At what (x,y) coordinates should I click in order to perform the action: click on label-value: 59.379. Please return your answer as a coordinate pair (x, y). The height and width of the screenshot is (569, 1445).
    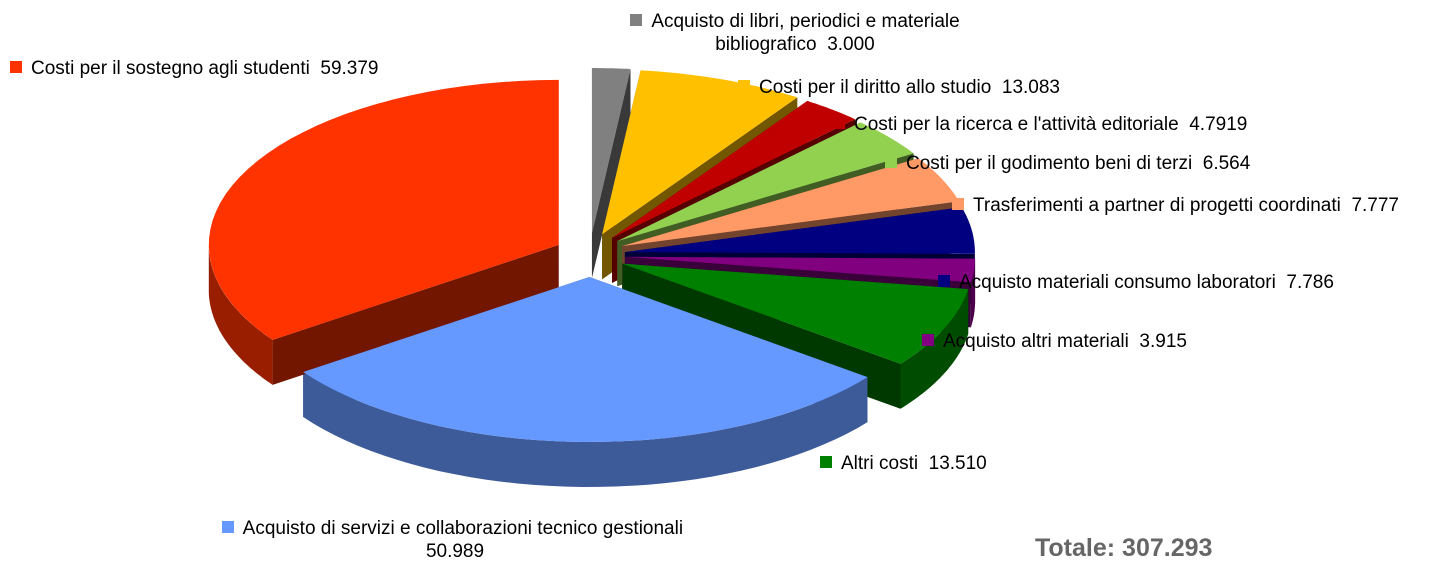
    Looking at the image, I should click on (349, 68).